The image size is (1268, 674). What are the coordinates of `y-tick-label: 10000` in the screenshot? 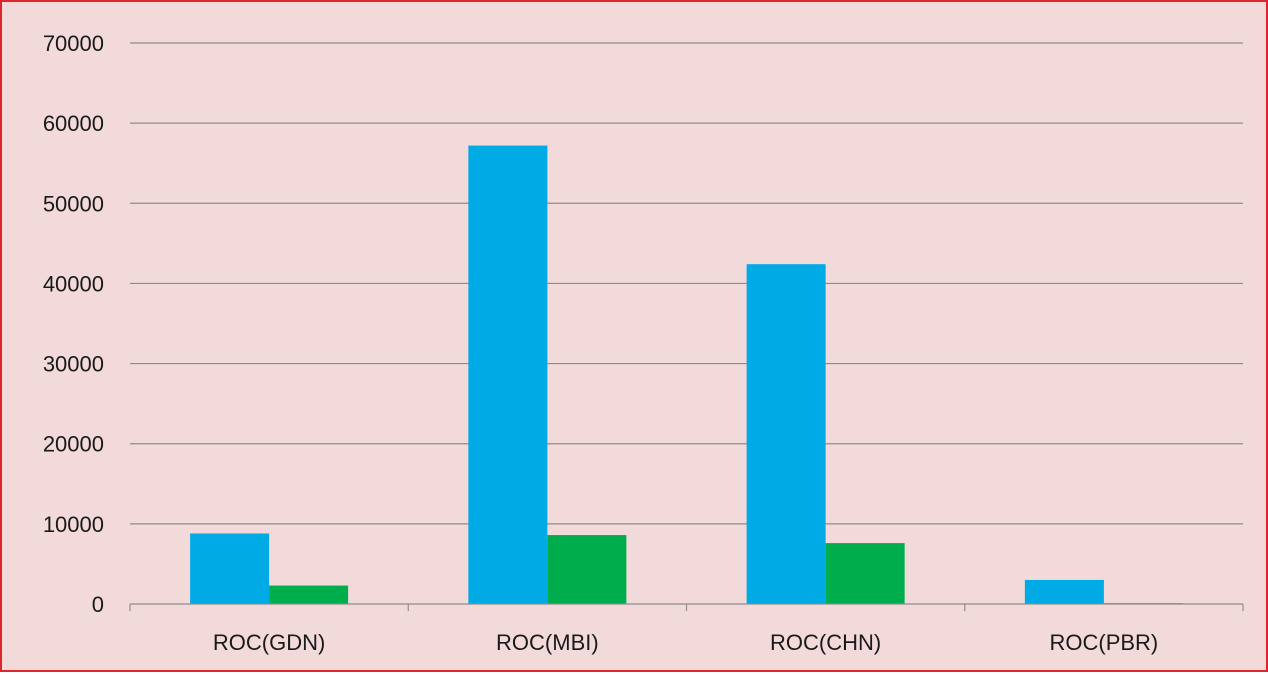 It's located at (73, 524).